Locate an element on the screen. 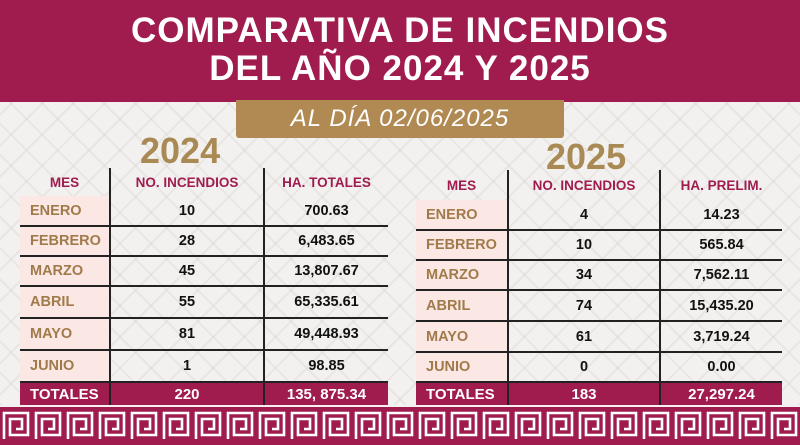 The image size is (800, 445). cell-hectares: 7,562.11 is located at coordinates (720, 275).